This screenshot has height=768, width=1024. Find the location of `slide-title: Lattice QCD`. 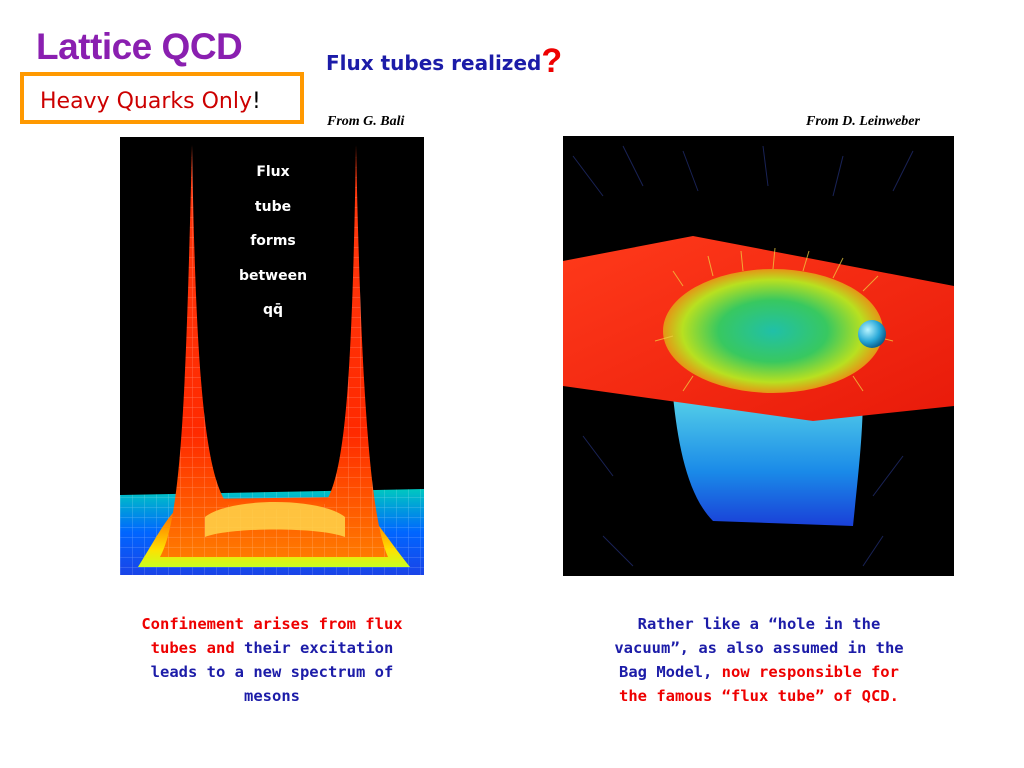

slide-title: Lattice QCD is located at coordinates (139, 46).